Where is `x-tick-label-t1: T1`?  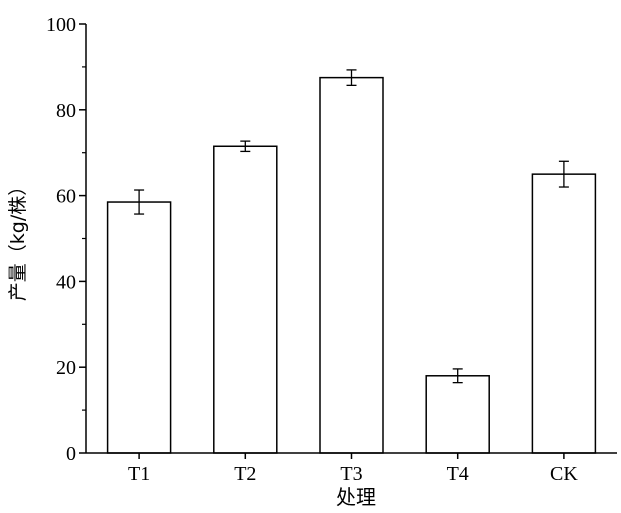
x-tick-label-t1: T1 is located at coordinates (139, 474).